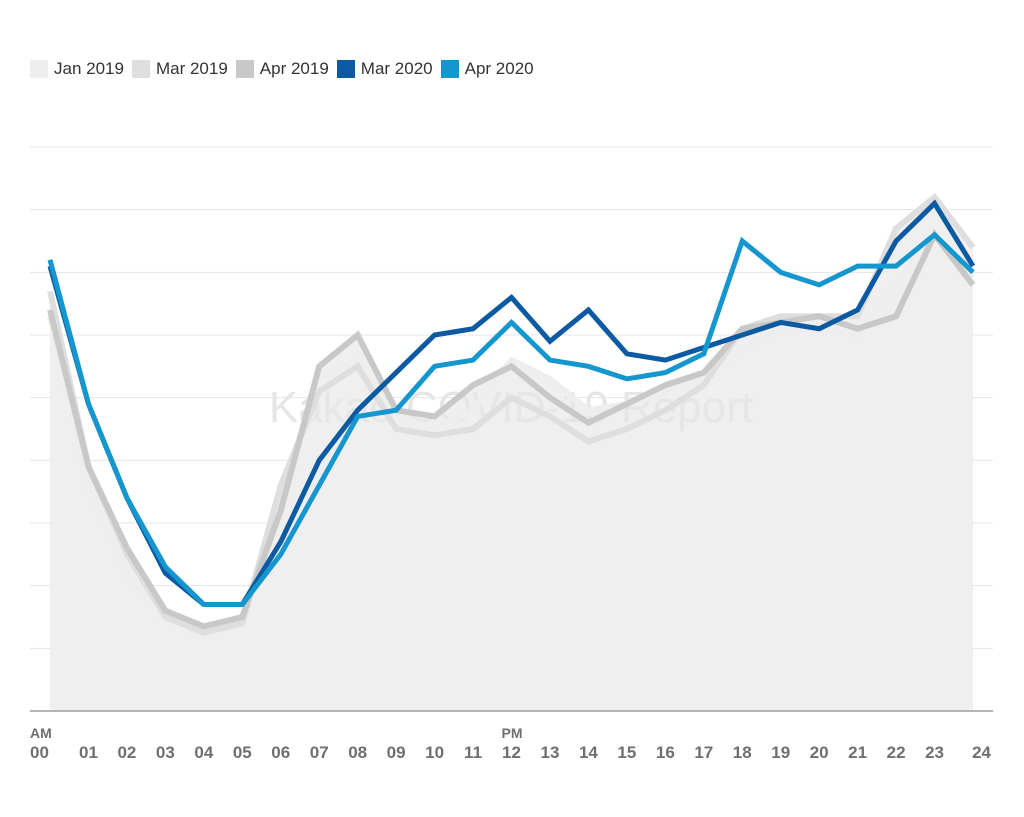 The height and width of the screenshot is (817, 1024). Describe the element at coordinates (665, 752) in the screenshot. I see `x-tick-label: 16` at that location.